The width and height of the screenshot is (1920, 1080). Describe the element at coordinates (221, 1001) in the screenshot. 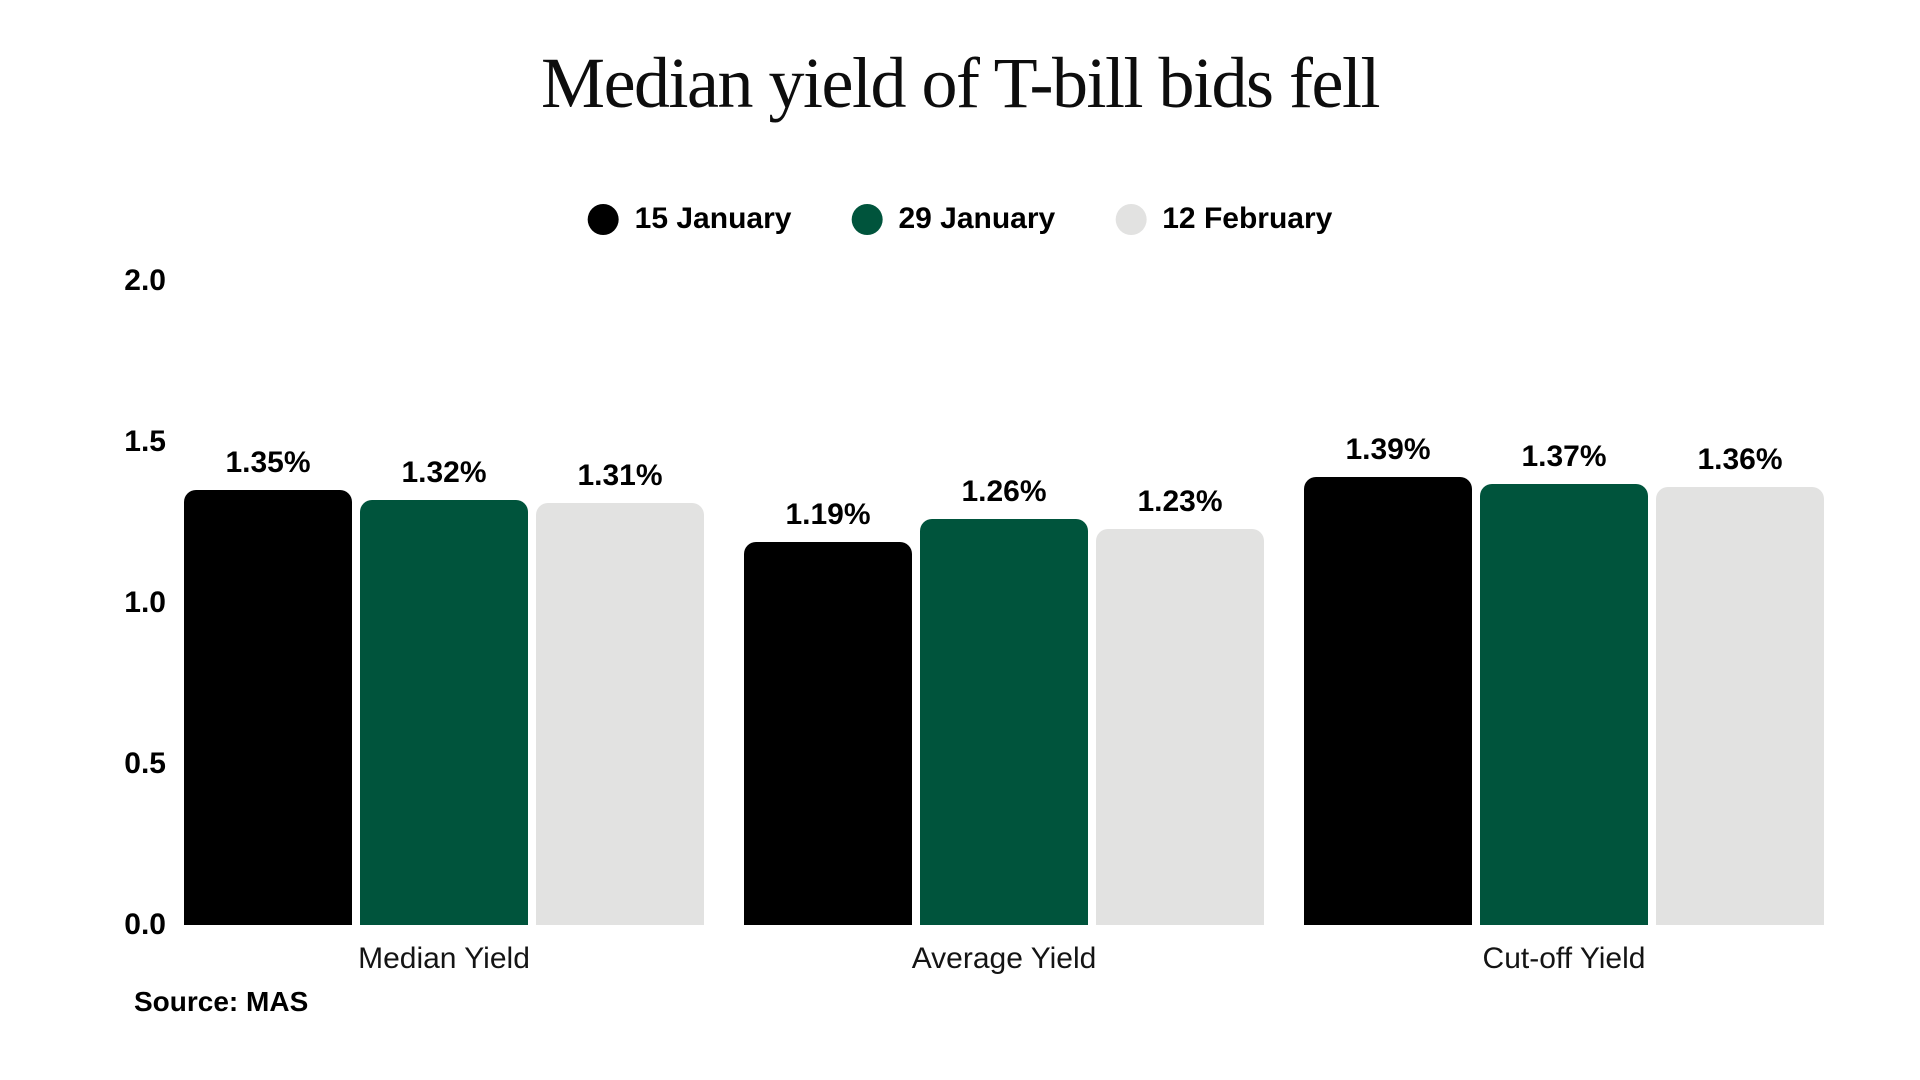

I see `source-note: Source: MAS` at that location.